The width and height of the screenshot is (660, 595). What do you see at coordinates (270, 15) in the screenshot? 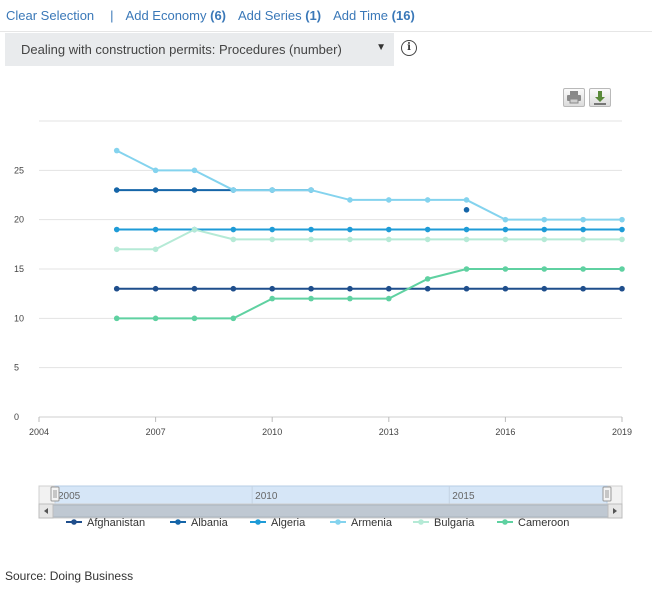
I see `add-series-label: Add Series` at bounding box center [270, 15].